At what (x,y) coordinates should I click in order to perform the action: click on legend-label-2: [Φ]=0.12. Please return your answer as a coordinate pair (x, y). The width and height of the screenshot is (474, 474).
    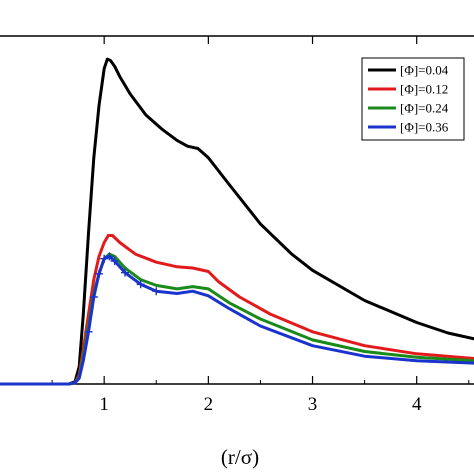
    Looking at the image, I should click on (424, 89).